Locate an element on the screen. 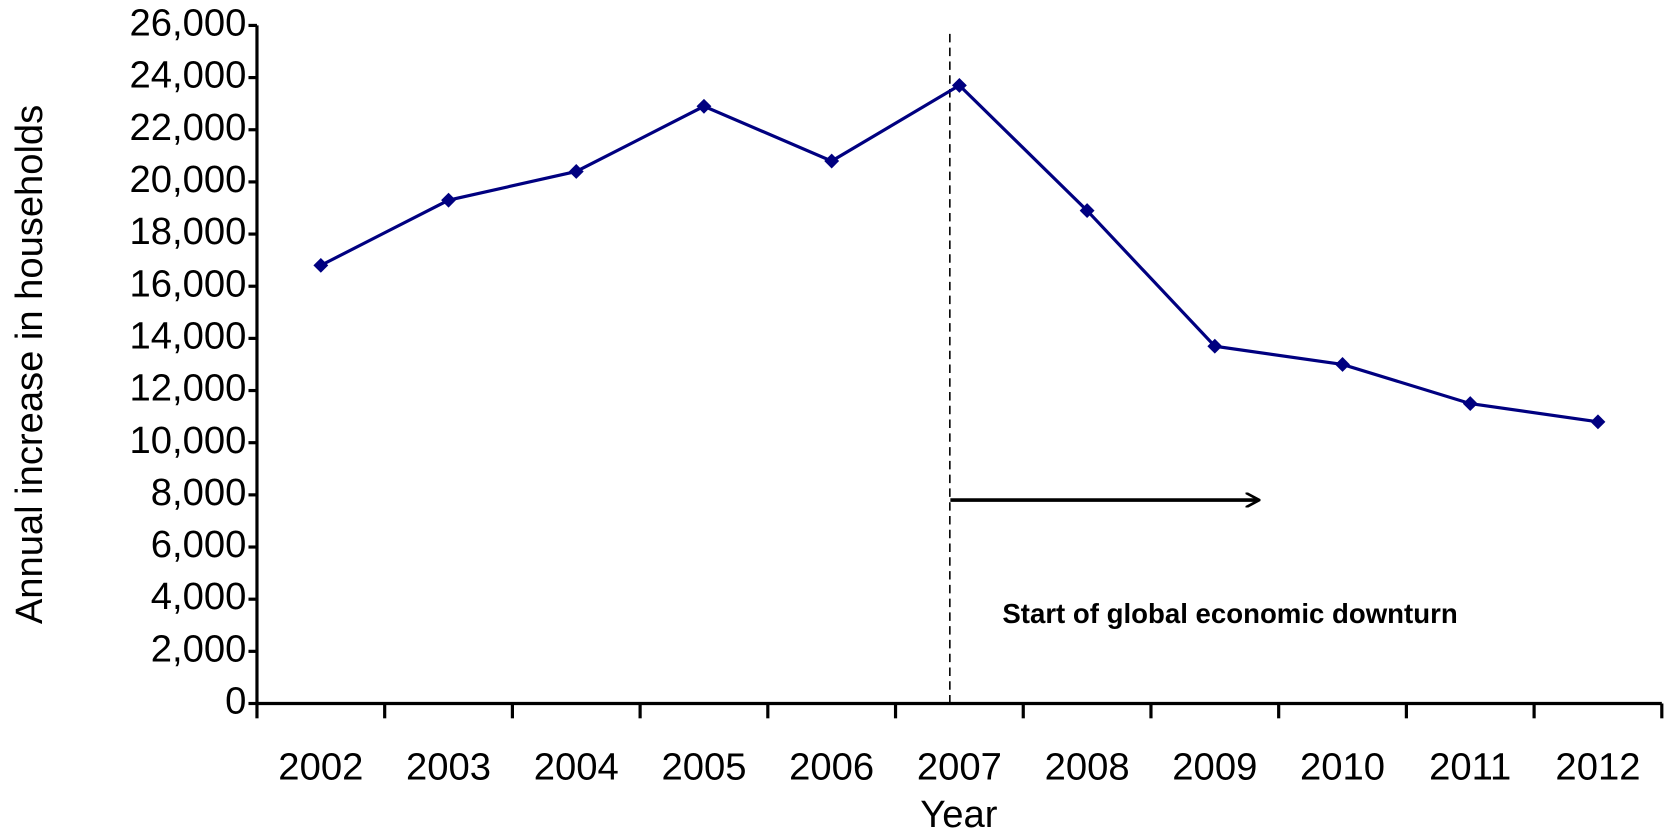 The image size is (1665, 837). x-tick-label: 2003 is located at coordinates (448, 766).